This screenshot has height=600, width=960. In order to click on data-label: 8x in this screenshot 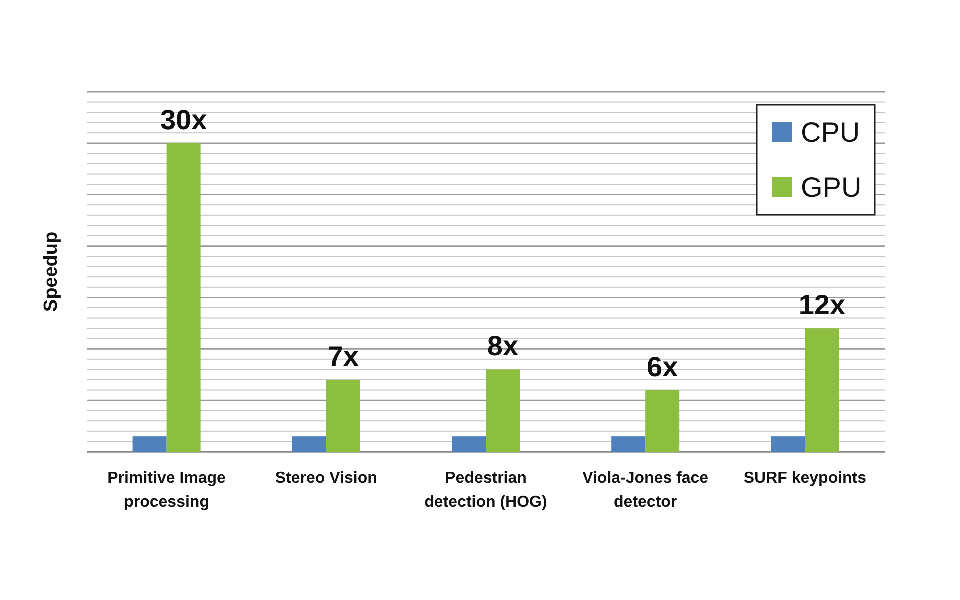, I will do `click(503, 346)`.